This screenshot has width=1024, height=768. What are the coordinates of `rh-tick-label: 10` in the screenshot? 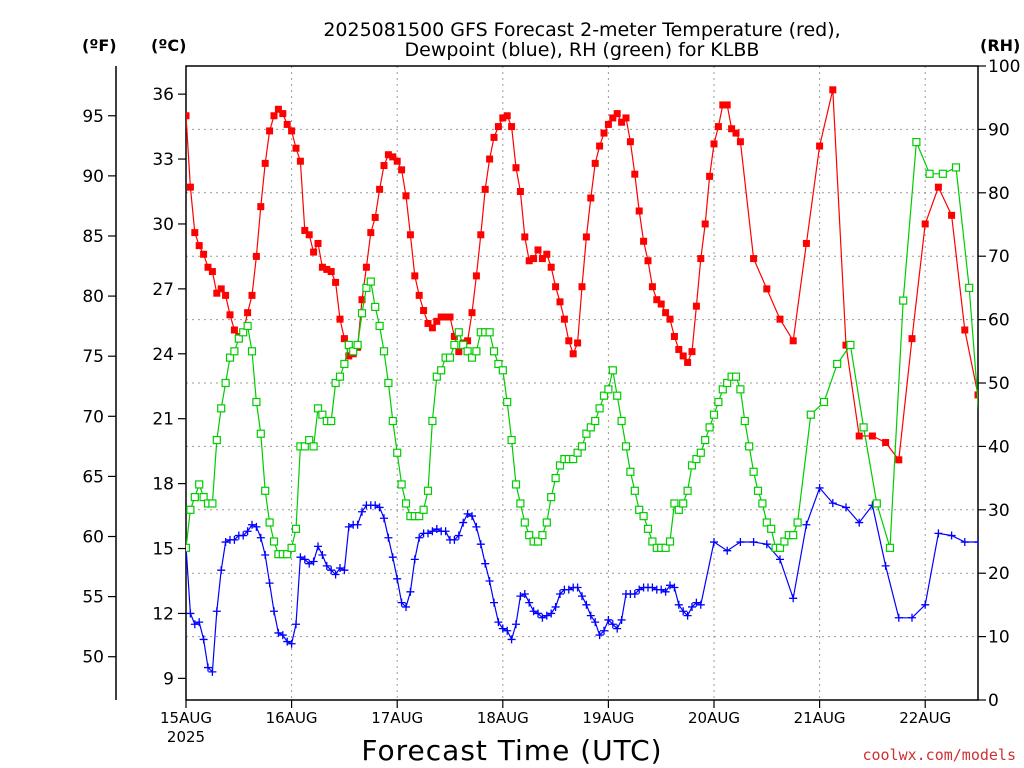 It's located at (999, 638).